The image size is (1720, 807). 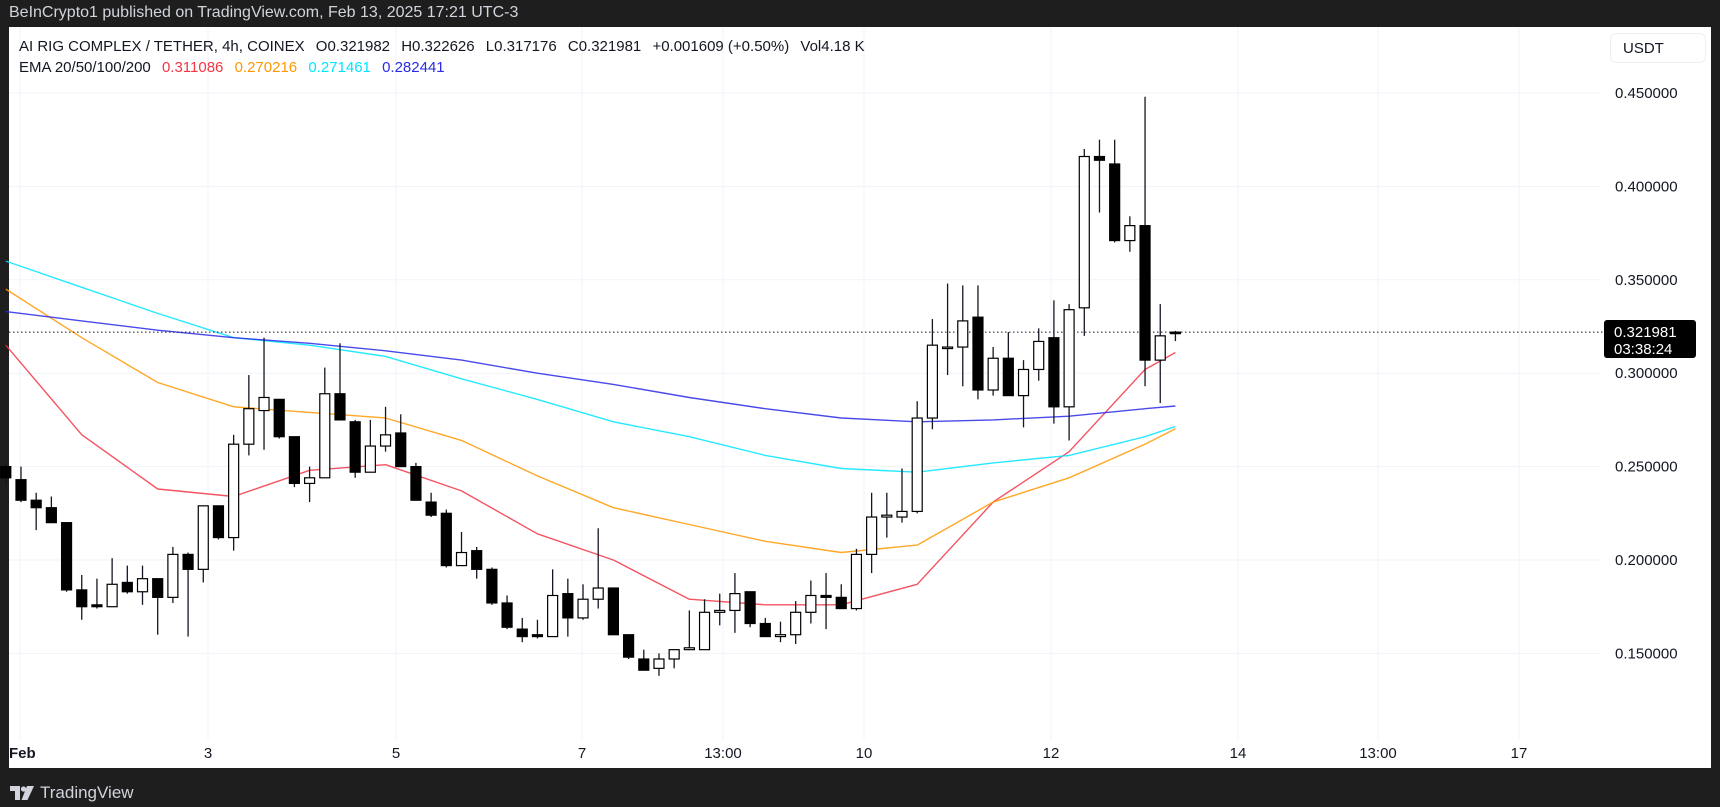 What do you see at coordinates (1646, 186) in the screenshot?
I see `price-tick-label: 0.400000` at bounding box center [1646, 186].